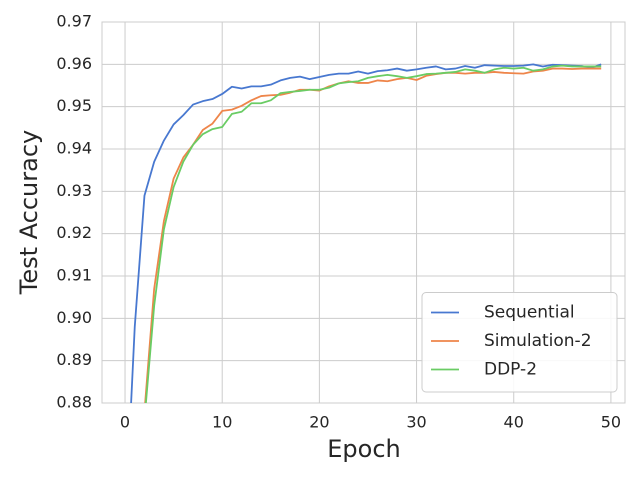  What do you see at coordinates (74, 63) in the screenshot?
I see `y-tick-label: 0.96` at bounding box center [74, 63].